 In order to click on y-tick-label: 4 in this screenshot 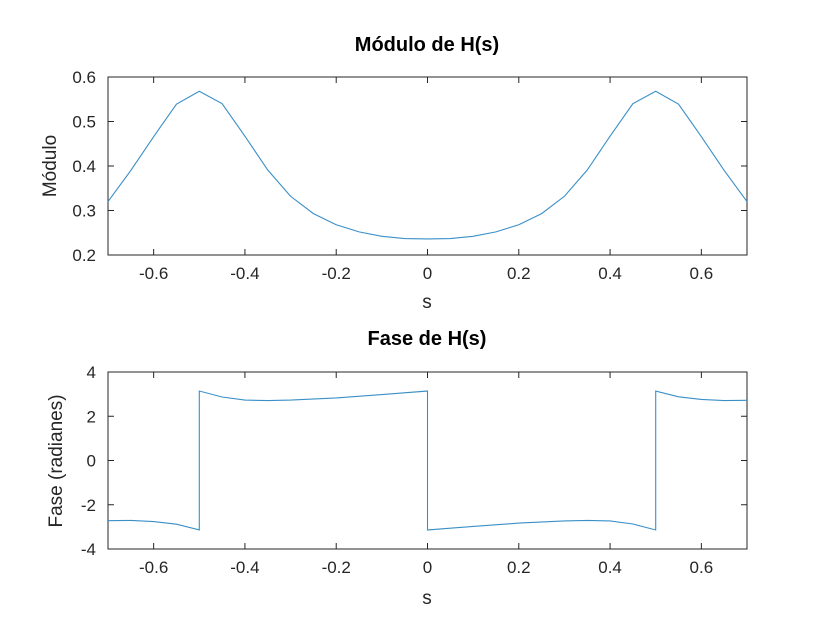, I will do `click(91, 372)`.